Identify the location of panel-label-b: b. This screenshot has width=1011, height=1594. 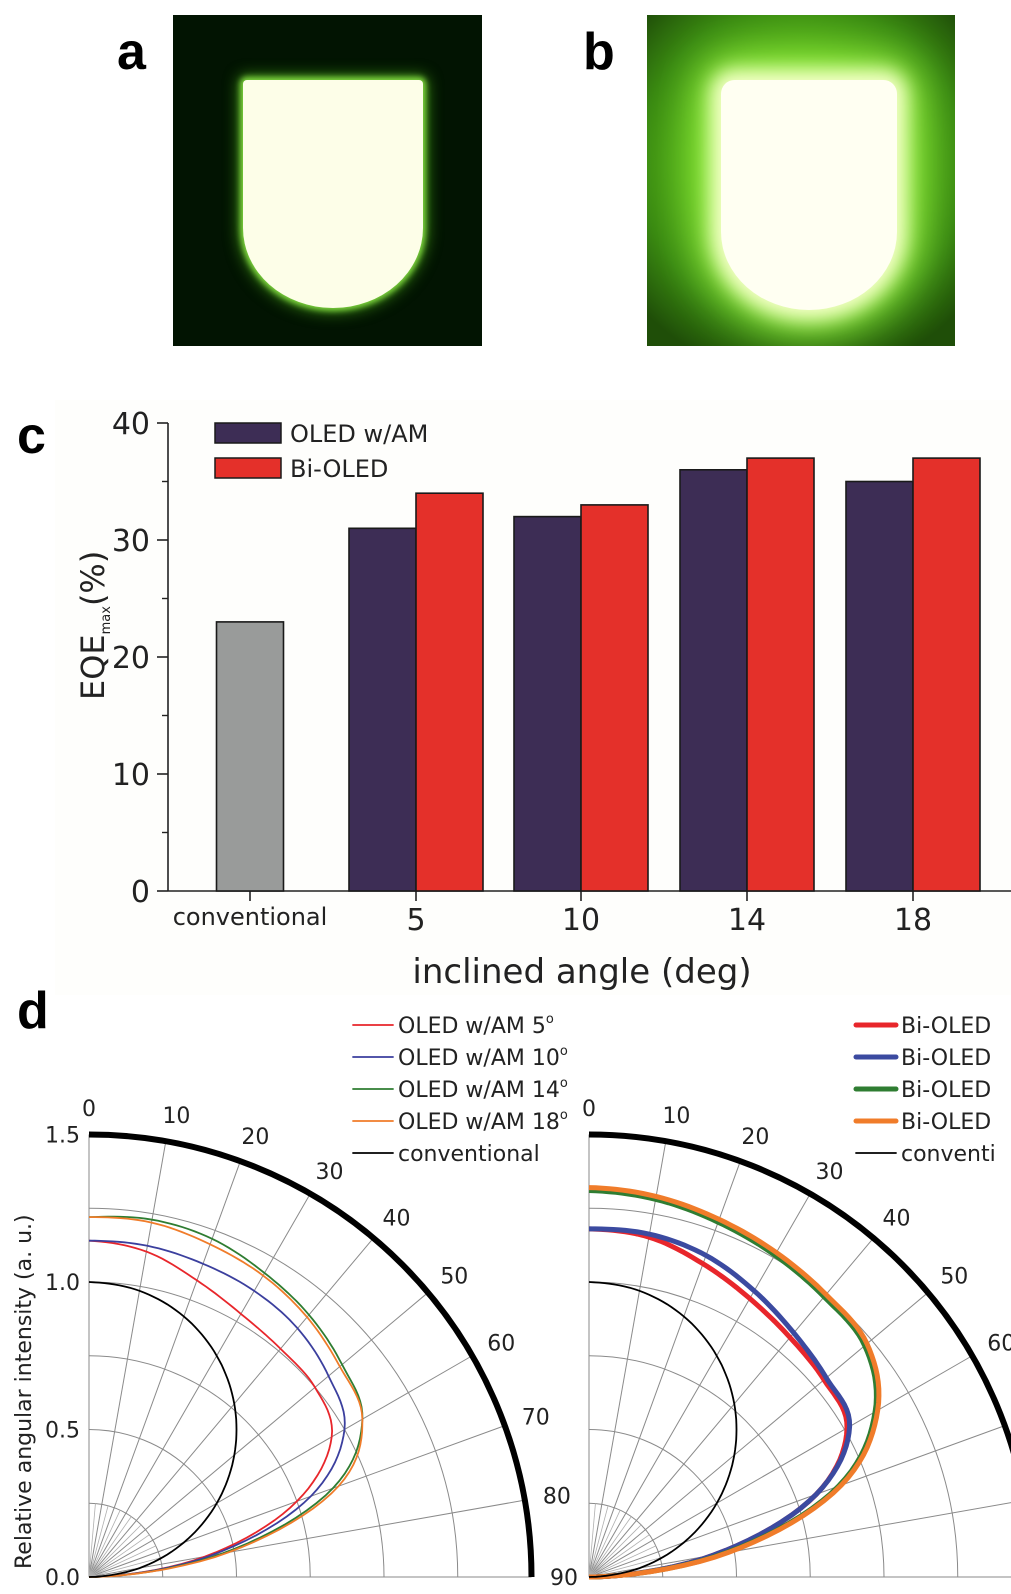
(599, 52).